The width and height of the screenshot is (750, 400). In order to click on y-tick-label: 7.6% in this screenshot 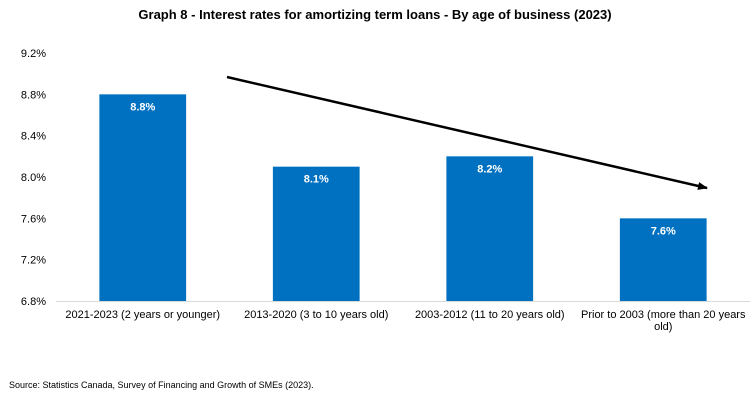, I will do `click(33, 219)`.